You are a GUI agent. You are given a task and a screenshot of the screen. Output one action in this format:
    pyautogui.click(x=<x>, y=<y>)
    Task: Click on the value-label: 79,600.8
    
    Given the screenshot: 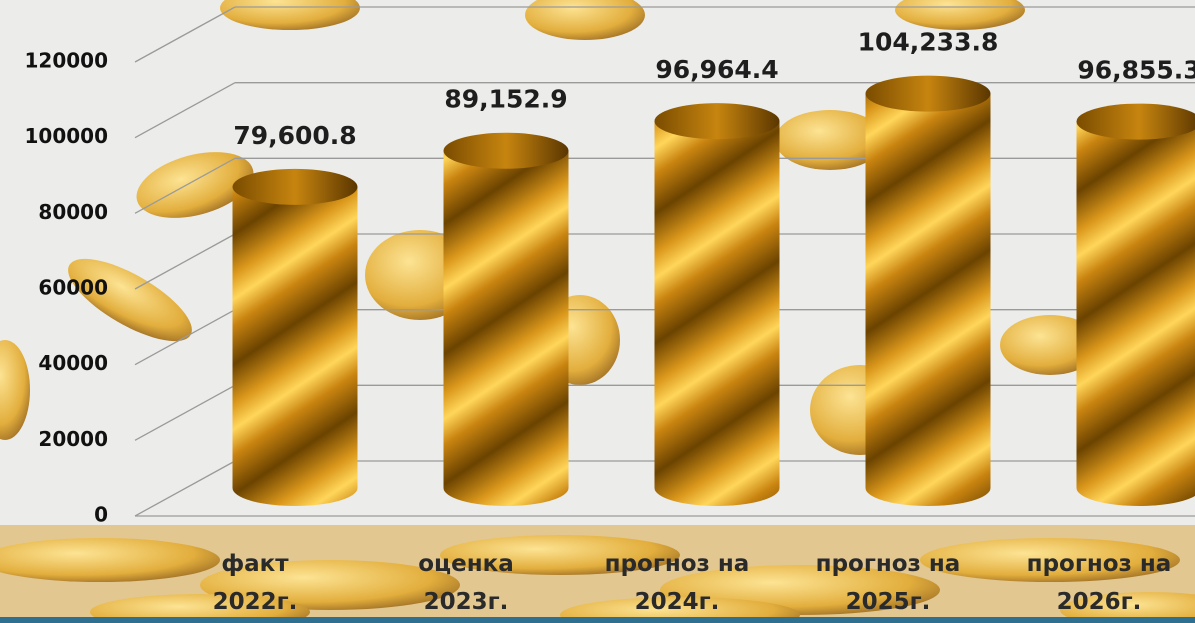 What is the action you would take?
    pyautogui.click(x=294, y=135)
    